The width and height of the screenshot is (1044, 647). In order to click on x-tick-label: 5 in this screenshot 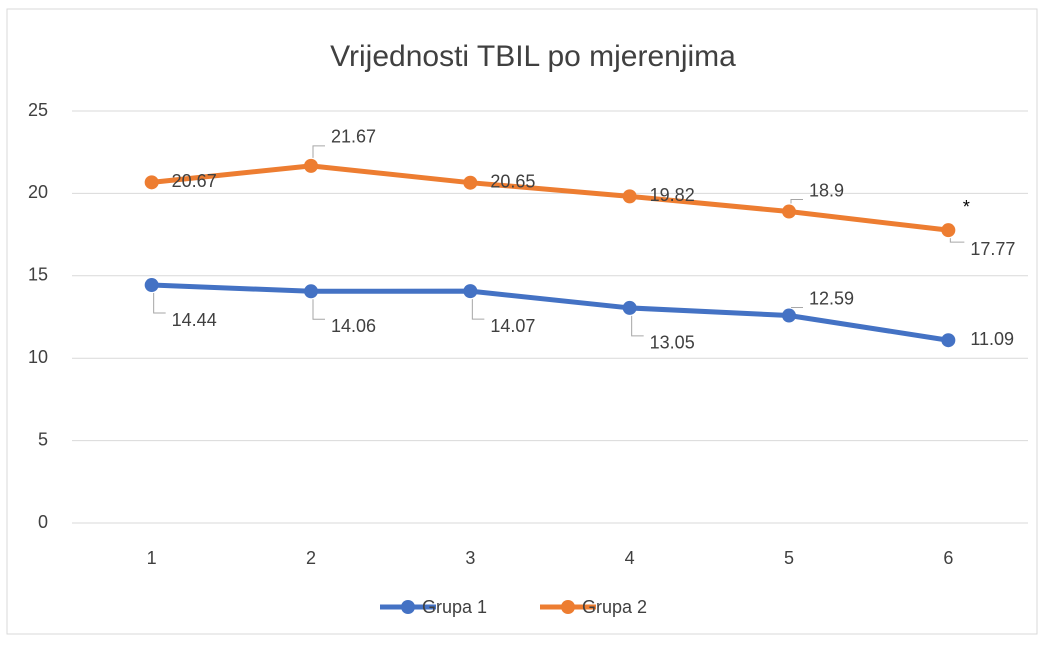, I will do `click(789, 558)`.